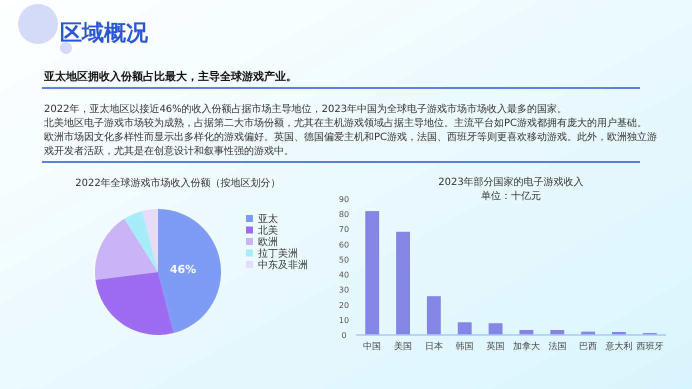 The height and width of the screenshot is (389, 692). Describe the element at coordinates (344, 305) in the screenshot. I see `y-tick-label: 20` at that location.